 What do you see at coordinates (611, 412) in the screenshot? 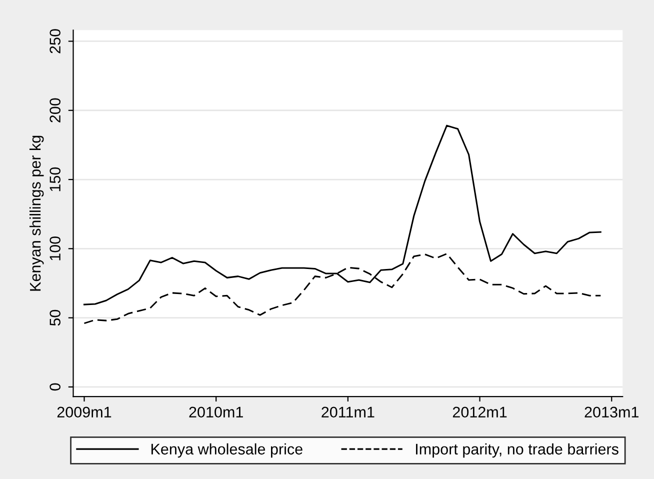
I see `x-tick-label: 2013m1` at bounding box center [611, 412].